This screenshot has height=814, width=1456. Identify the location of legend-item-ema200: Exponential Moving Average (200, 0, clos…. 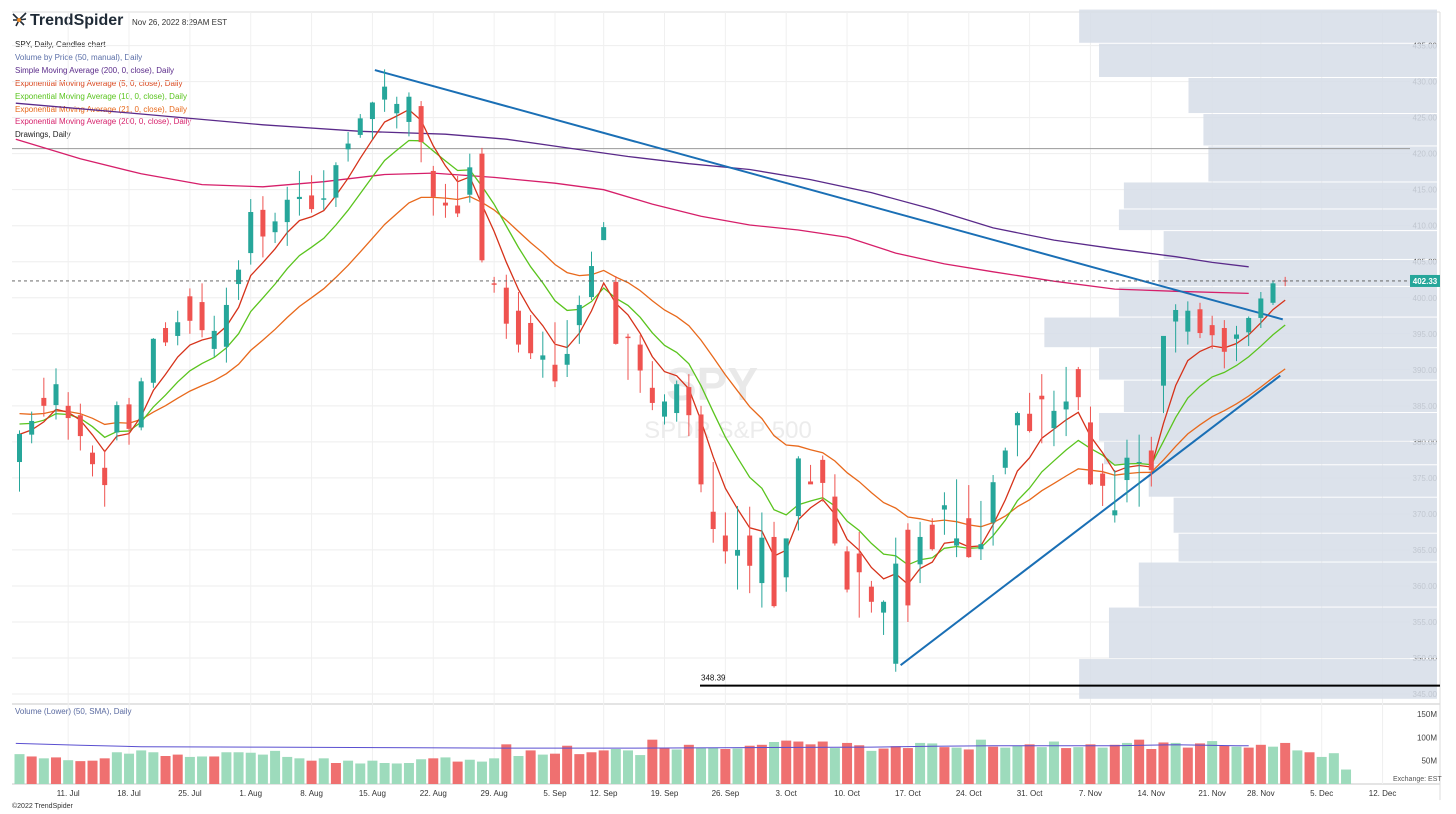
(103, 122).